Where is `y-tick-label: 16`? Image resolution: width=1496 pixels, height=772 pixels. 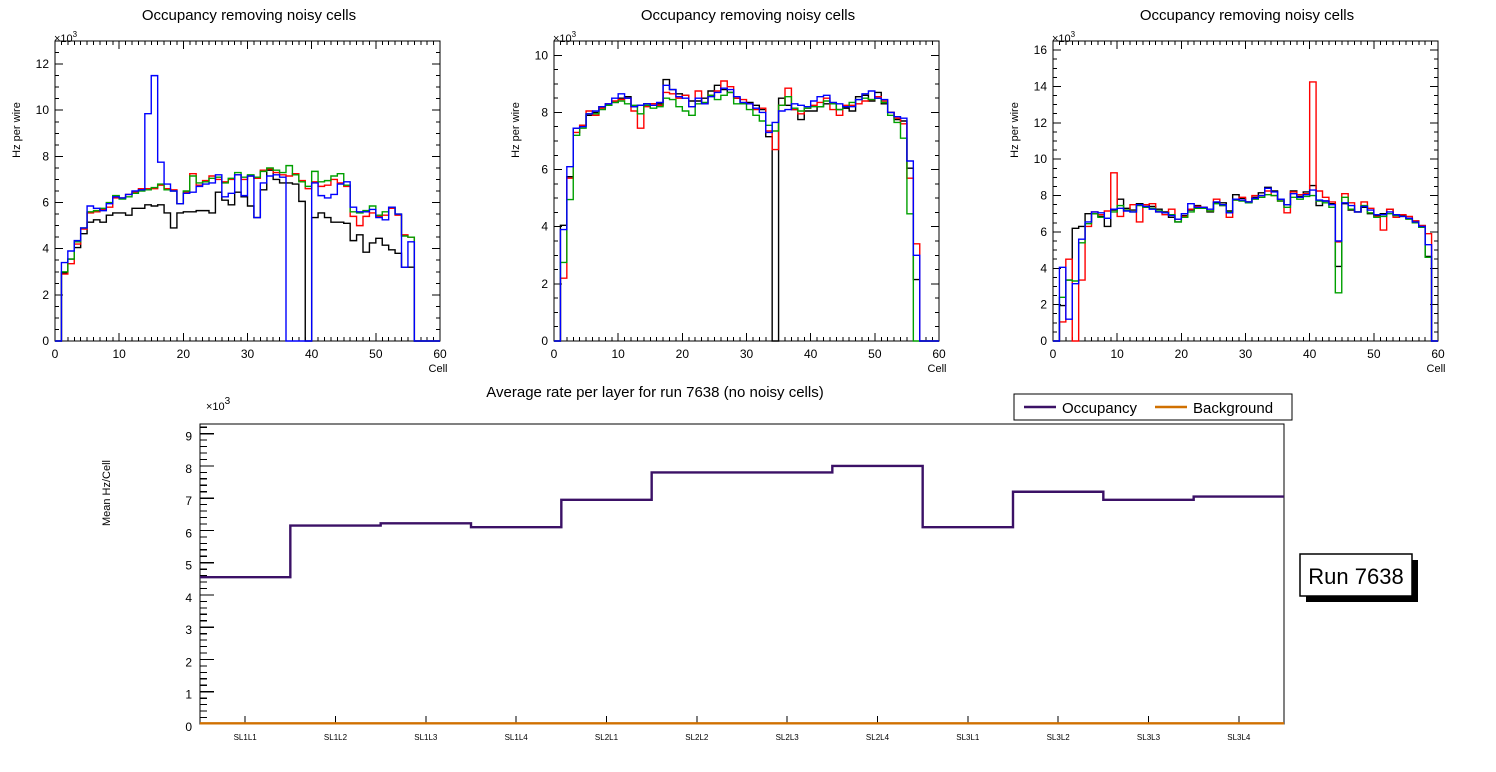 y-tick-label: 16 is located at coordinates (1041, 50).